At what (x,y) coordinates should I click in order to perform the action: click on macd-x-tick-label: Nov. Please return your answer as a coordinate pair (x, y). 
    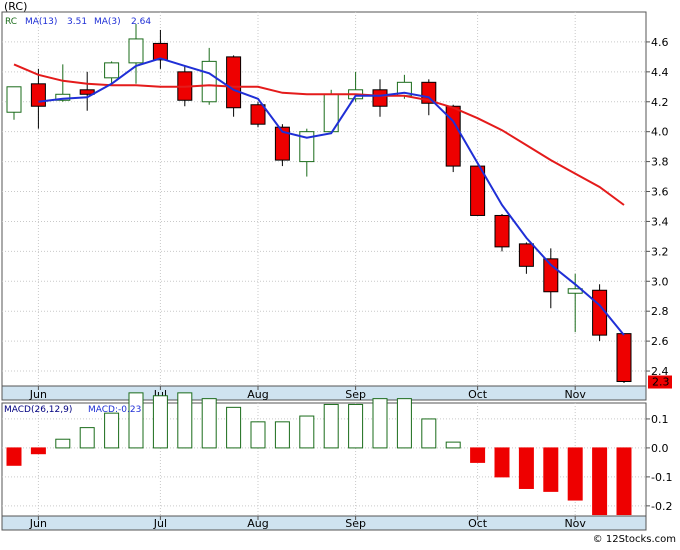
    Looking at the image, I should click on (575, 523).